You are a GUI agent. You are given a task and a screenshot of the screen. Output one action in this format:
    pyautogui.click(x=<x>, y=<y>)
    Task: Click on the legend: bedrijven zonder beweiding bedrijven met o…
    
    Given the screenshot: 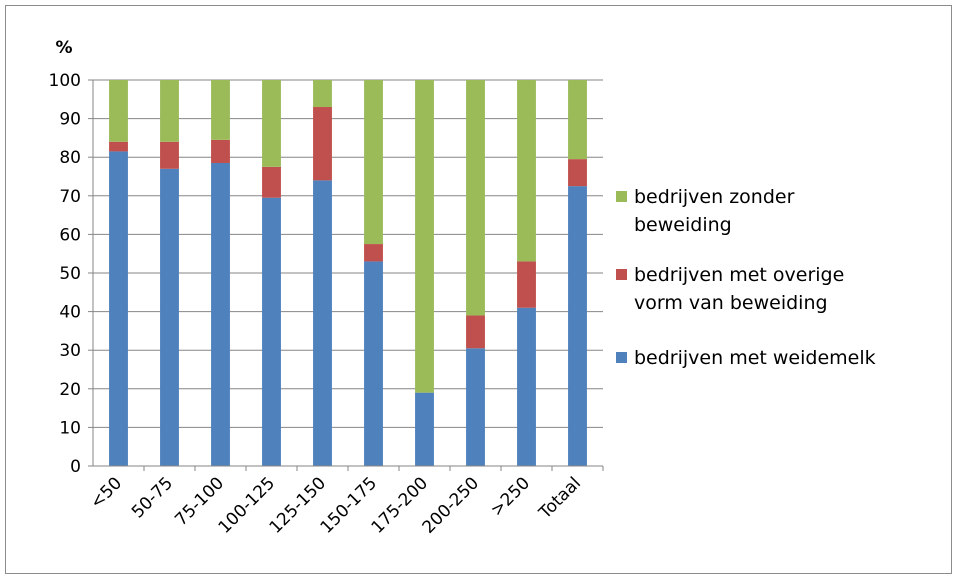 What is the action you would take?
    pyautogui.click(x=746, y=277)
    